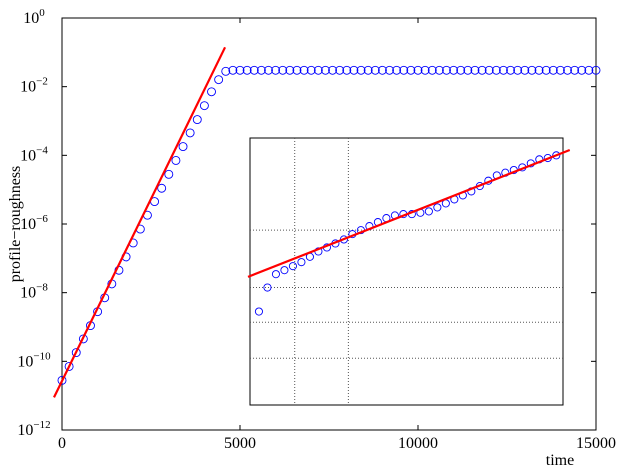 This screenshot has width=623, height=470. Describe the element at coordinates (42, 219) in the screenshot. I see `tick-exponent: −6` at that location.